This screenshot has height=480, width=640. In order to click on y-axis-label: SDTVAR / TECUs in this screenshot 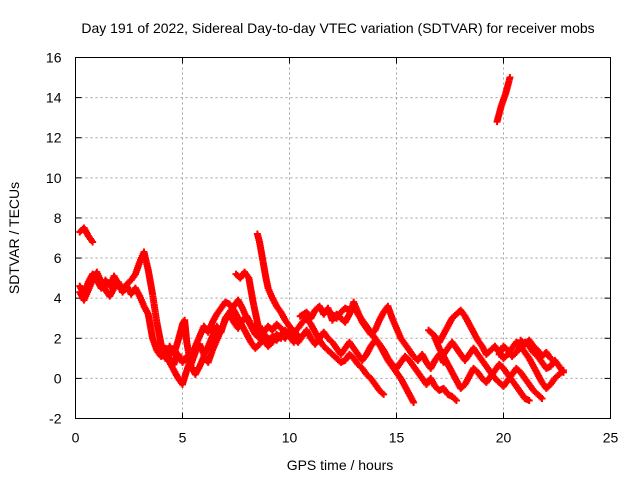, I will do `click(14, 238)`.